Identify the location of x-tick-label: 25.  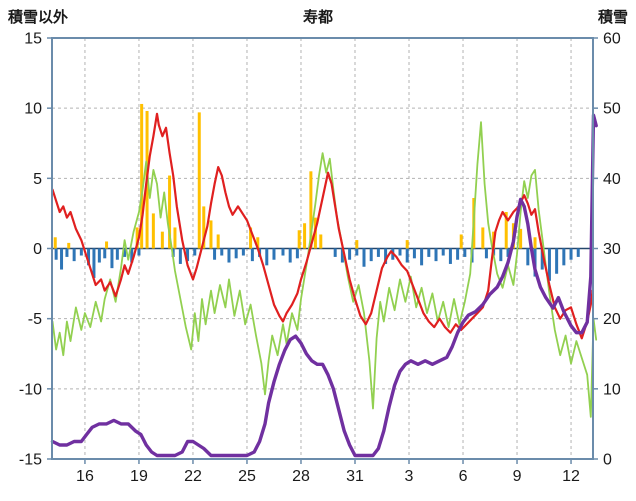
(247, 476).